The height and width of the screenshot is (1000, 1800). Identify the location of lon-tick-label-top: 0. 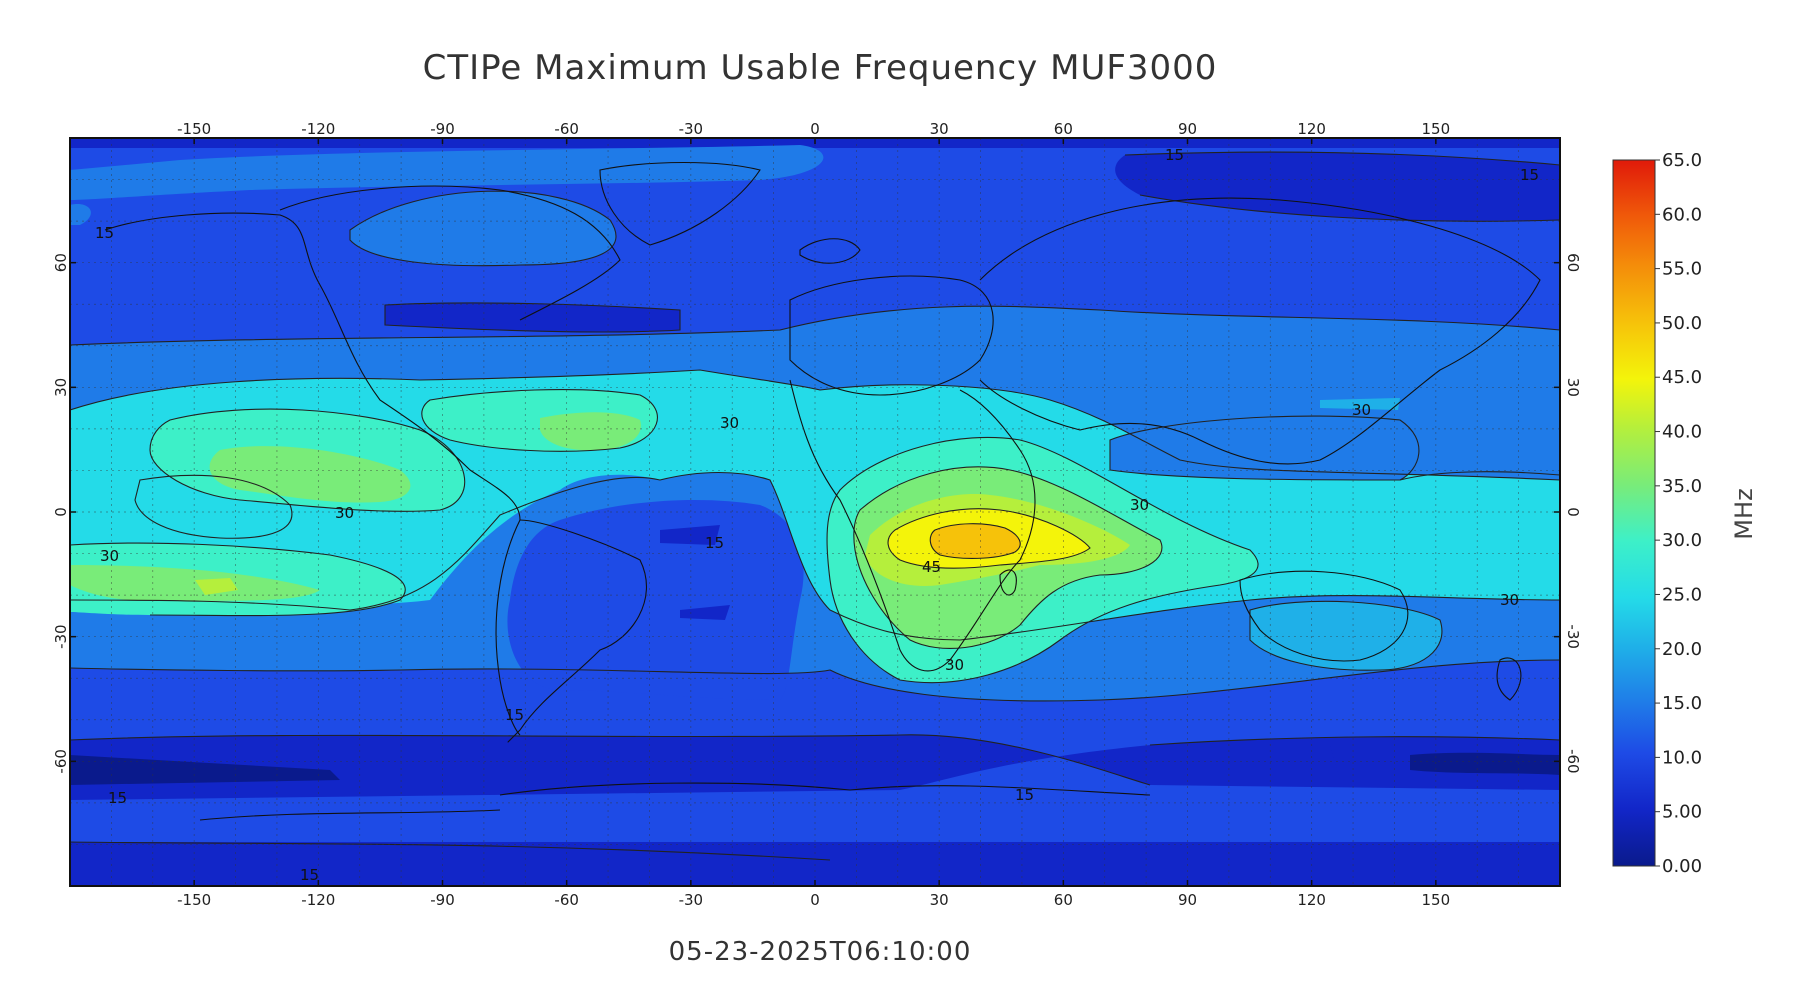
(815, 129).